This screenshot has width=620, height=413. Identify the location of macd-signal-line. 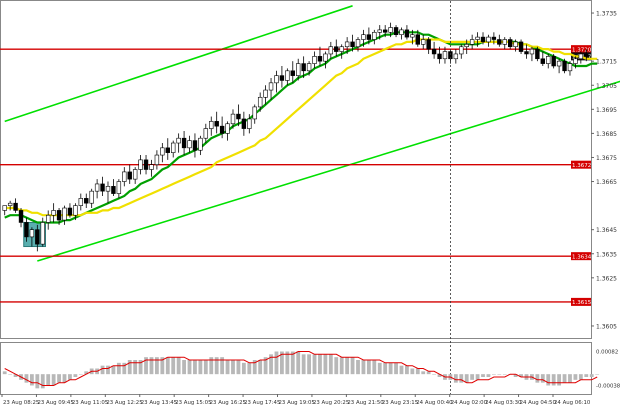
(301, 368).